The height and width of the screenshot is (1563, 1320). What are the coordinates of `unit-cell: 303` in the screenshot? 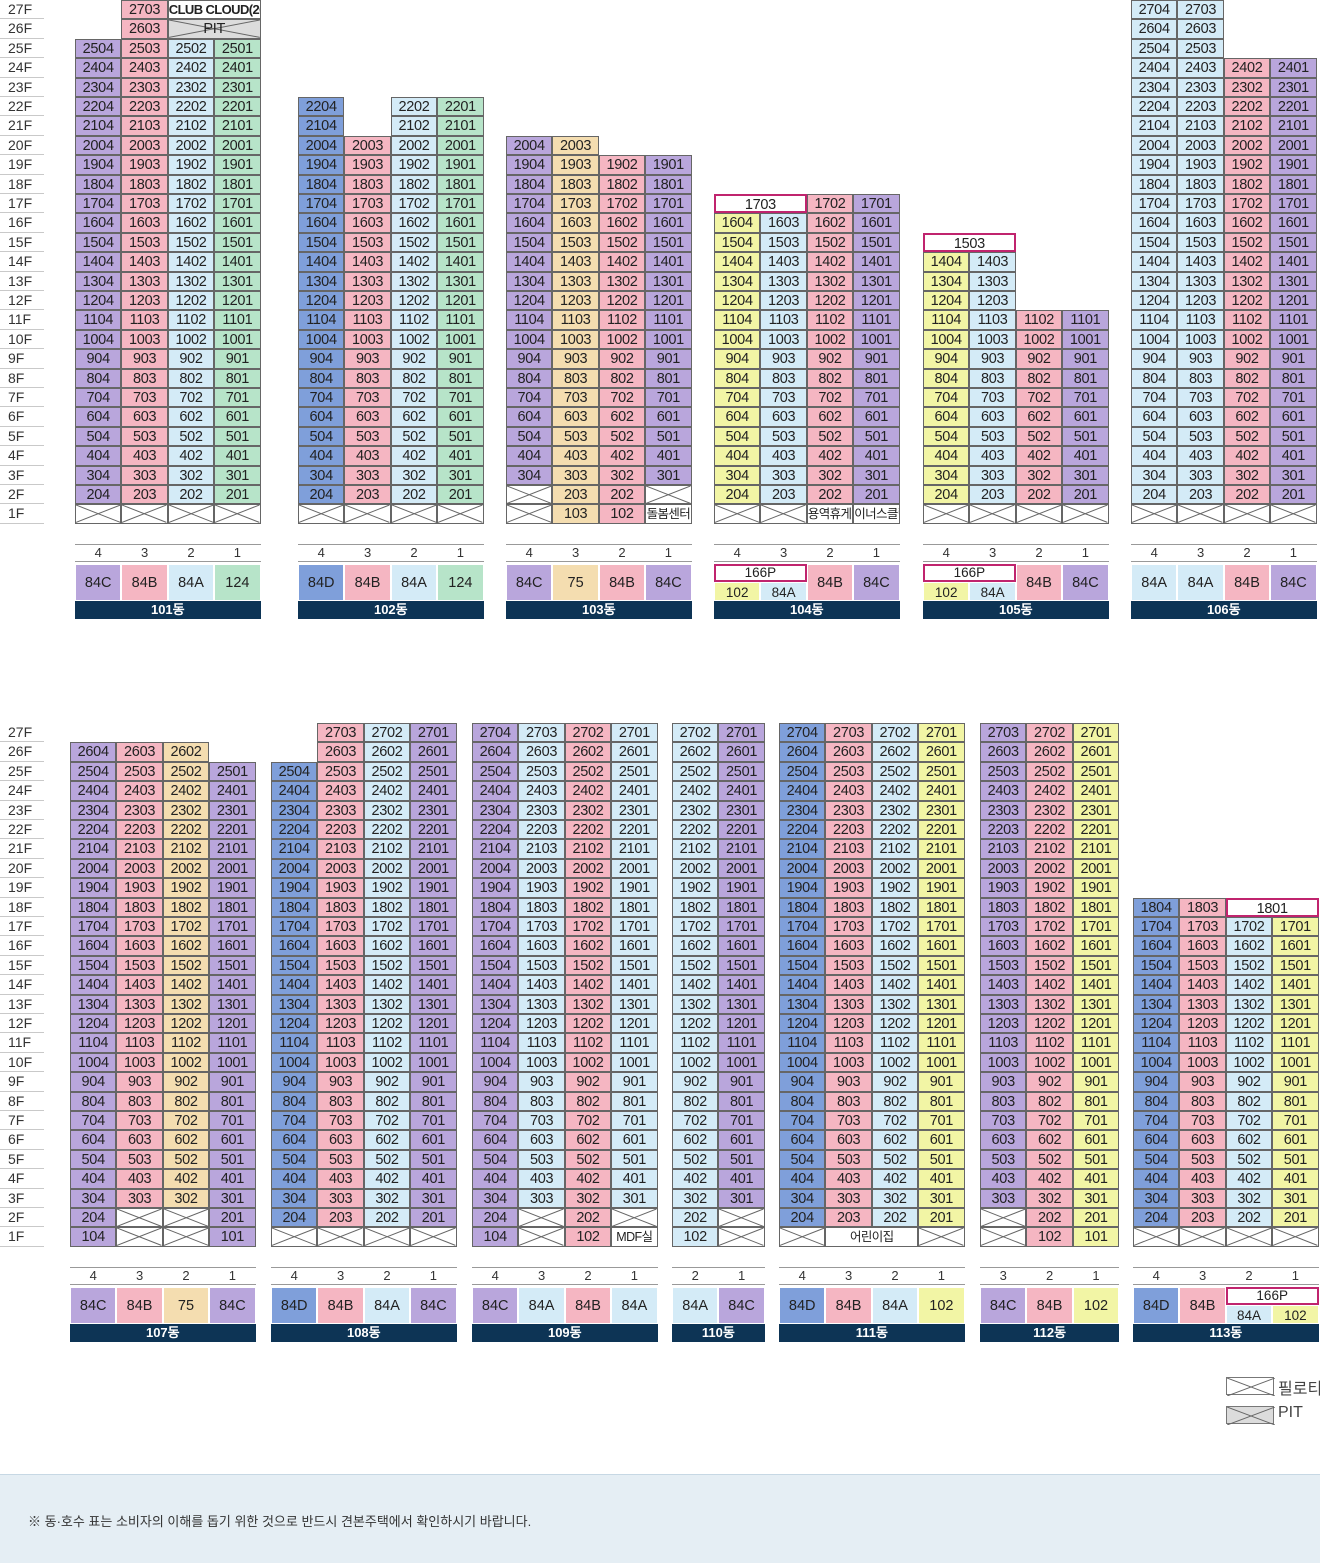 It's located at (541, 1198).